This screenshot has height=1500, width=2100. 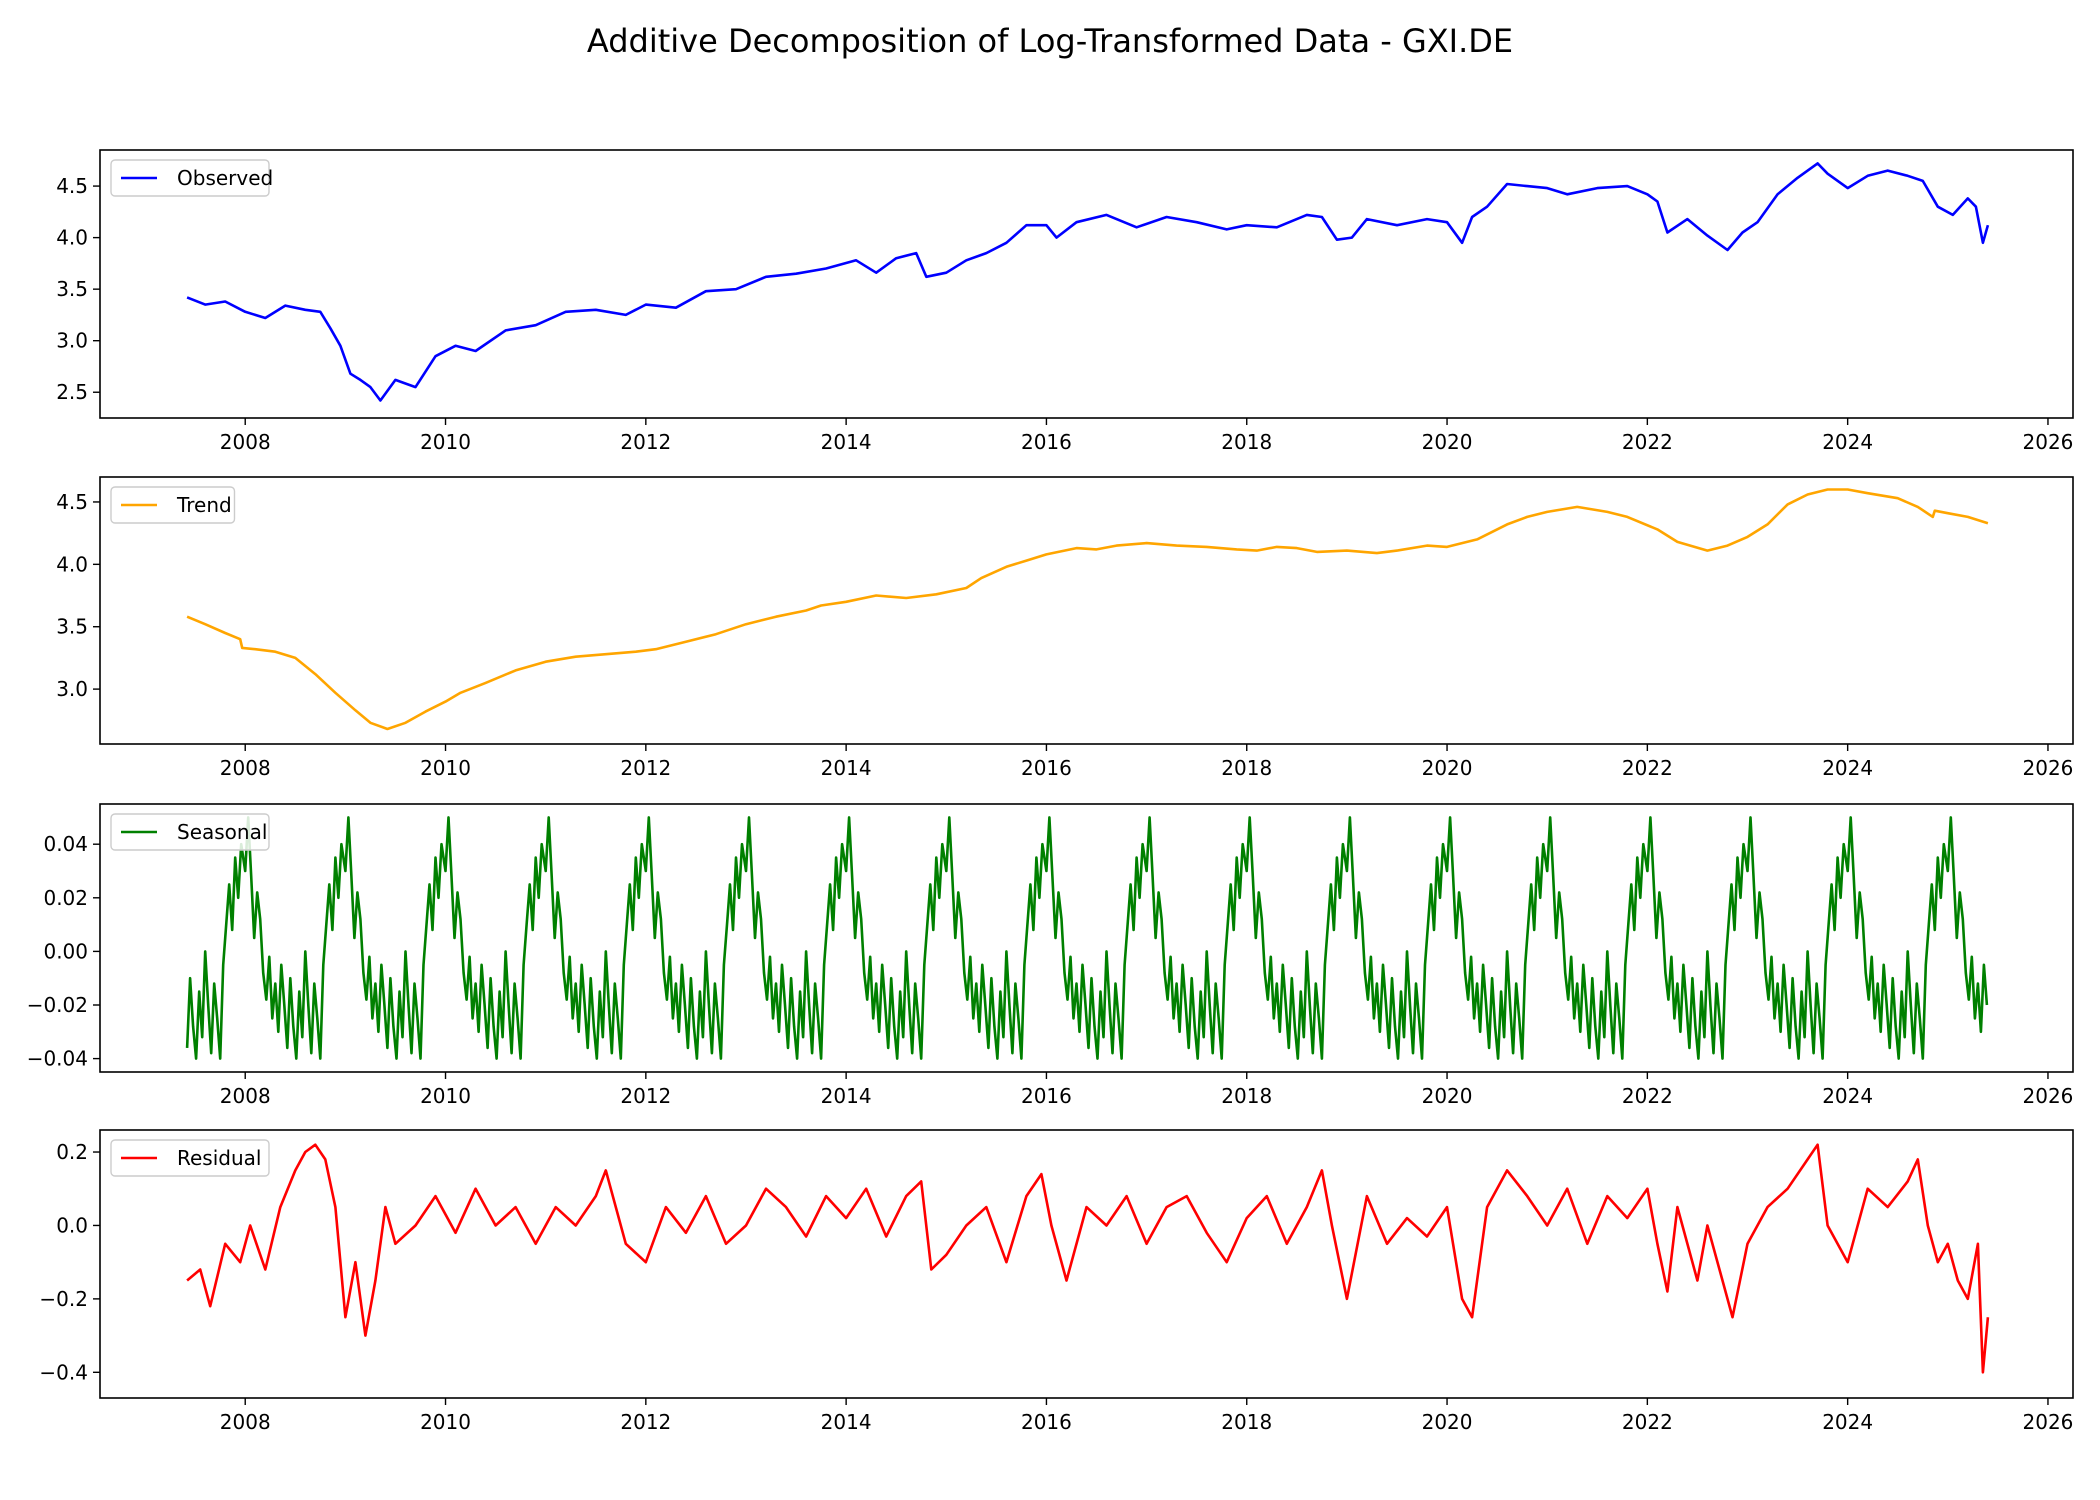 I want to click on trend-y-tick-label: 3.5, so click(x=72, y=627).